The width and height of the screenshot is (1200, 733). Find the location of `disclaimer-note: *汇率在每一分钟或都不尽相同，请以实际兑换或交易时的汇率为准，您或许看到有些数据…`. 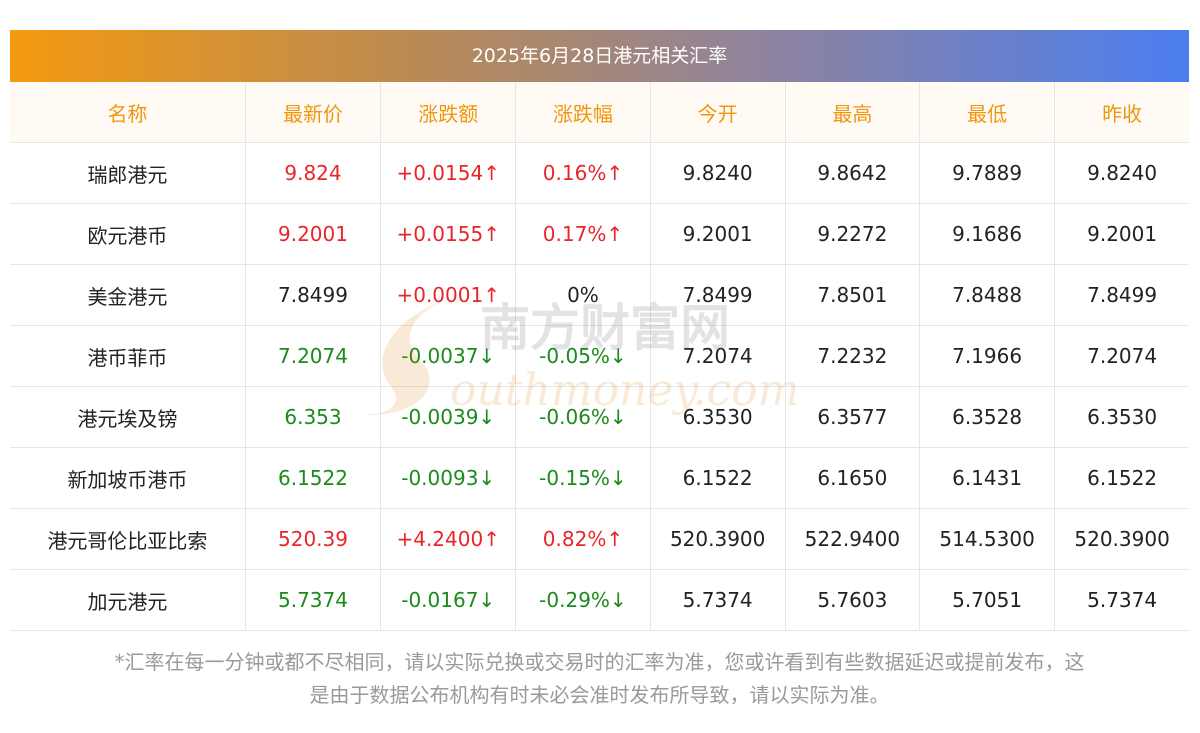

disclaimer-note: *汇率在每一分钟或都不尽相同，请以实际兑换或交易时的汇率为准，您或许看到有些数据… is located at coordinates (599, 679).